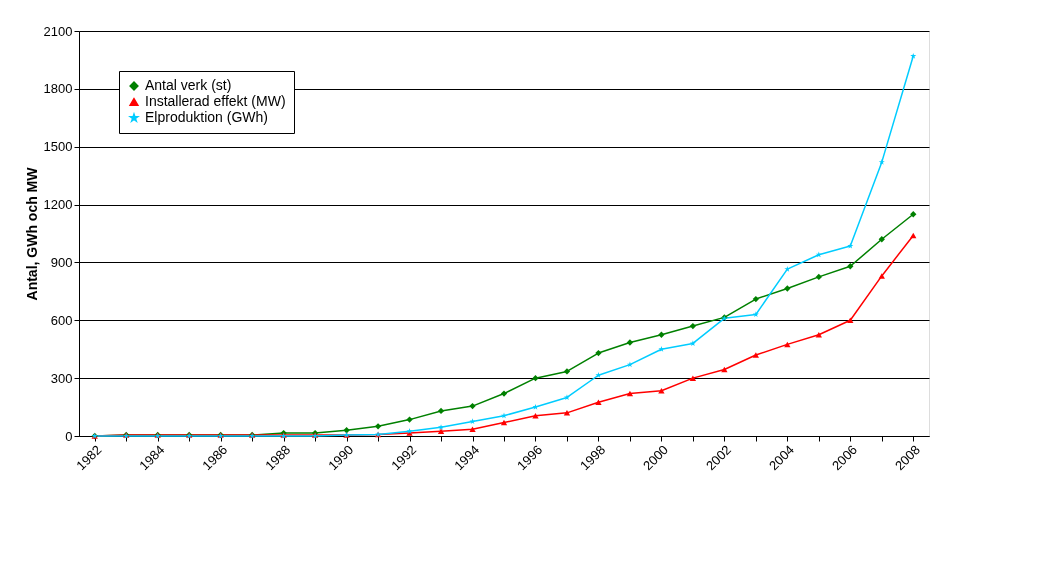 Image resolution: width=1041 pixels, height=587 pixels. Describe the element at coordinates (69, 436) in the screenshot. I see `y-tick-label: 0` at that location.